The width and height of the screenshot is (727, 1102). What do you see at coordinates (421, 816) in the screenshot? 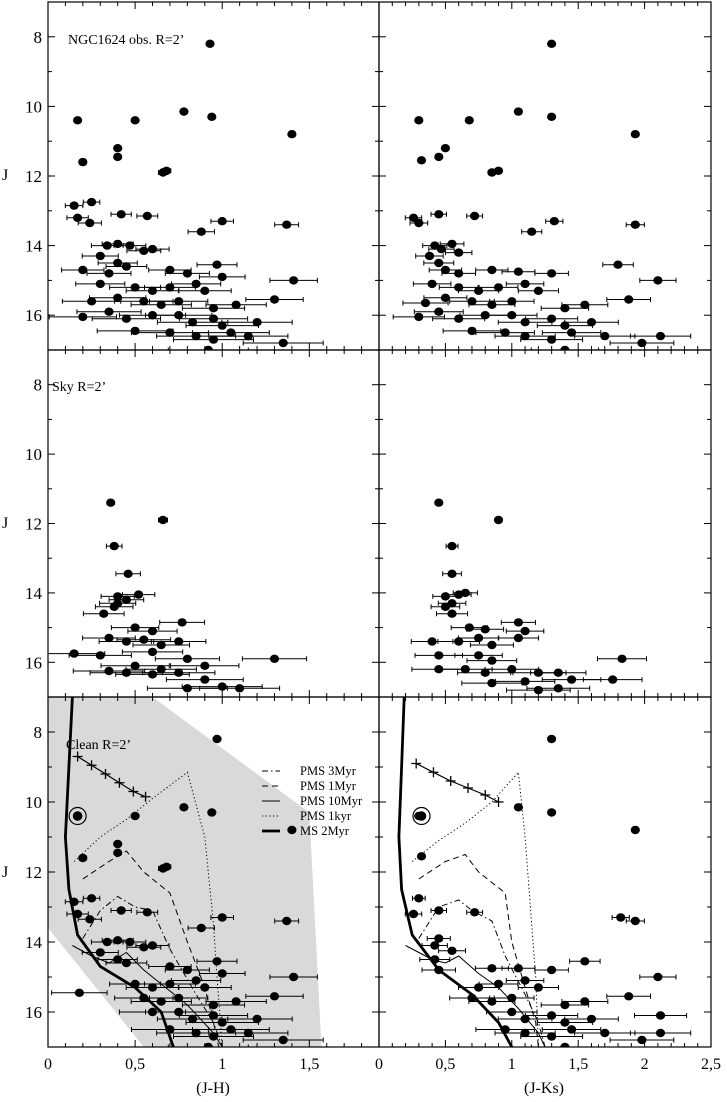
I see `highlighted-star-ring` at bounding box center [421, 816].